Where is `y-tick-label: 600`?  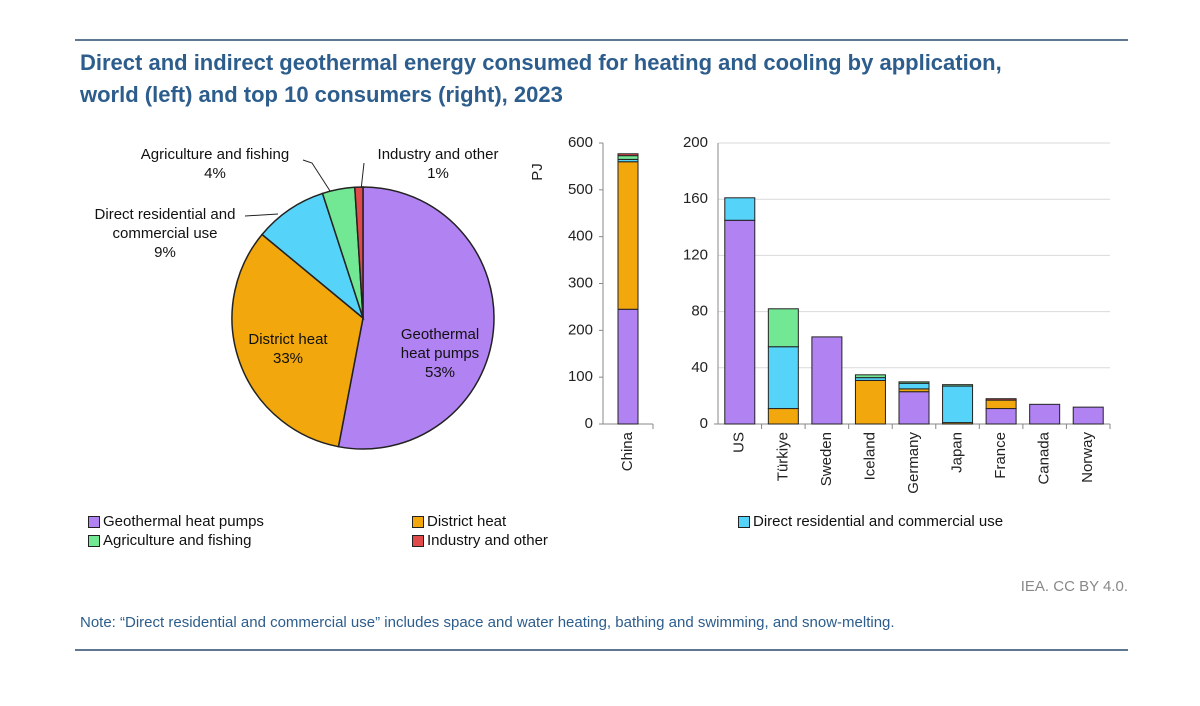
y-tick-label: 600 is located at coordinates (580, 142).